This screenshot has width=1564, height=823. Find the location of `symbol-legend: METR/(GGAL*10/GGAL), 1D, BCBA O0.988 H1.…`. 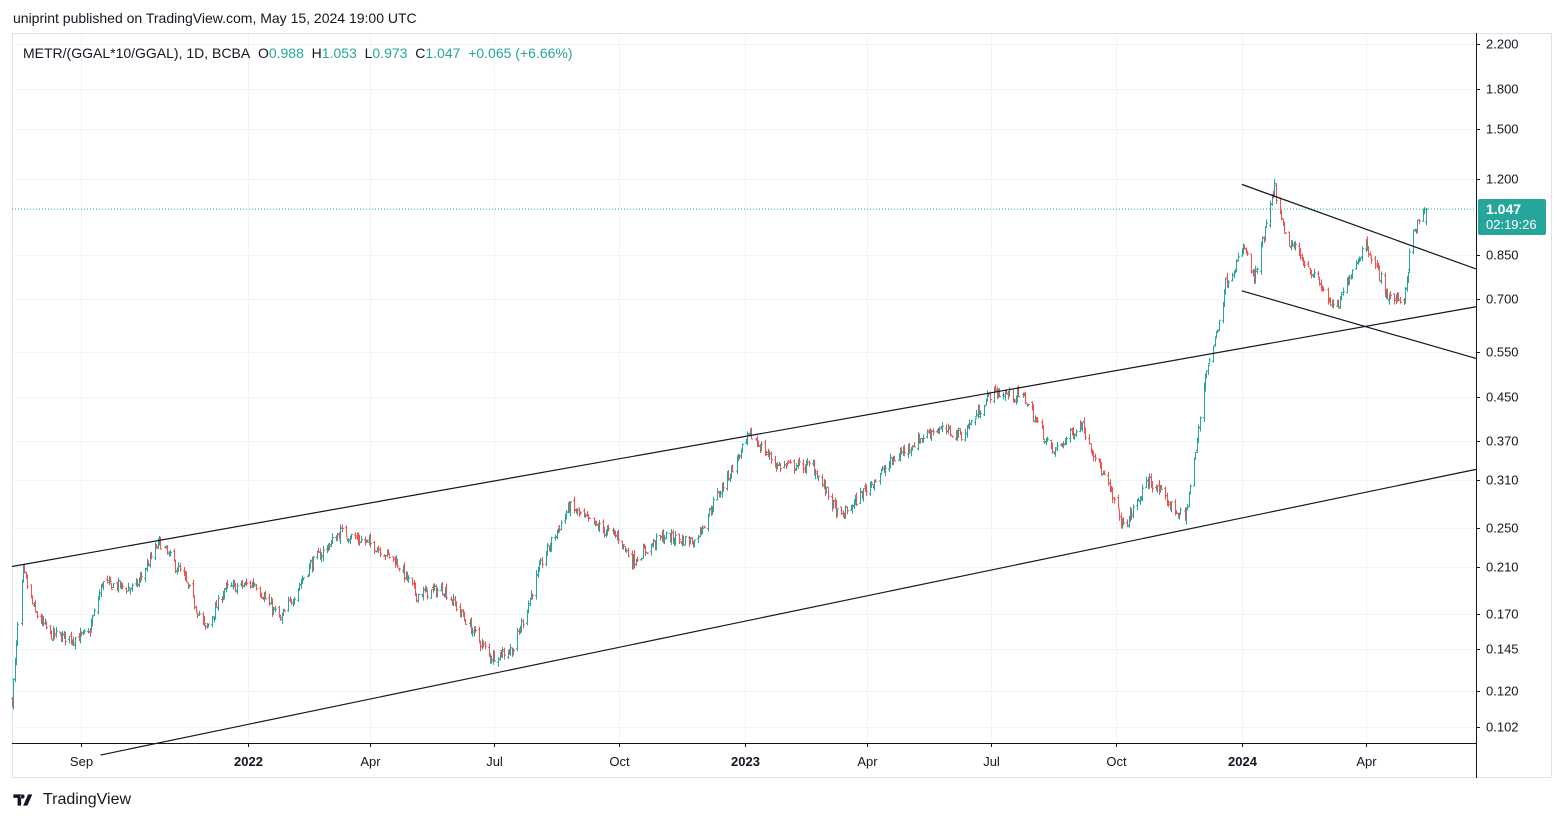

symbol-legend: METR/(GGAL*10/GGAL), 1D, BCBA O0.988 H1.… is located at coordinates (298, 53).